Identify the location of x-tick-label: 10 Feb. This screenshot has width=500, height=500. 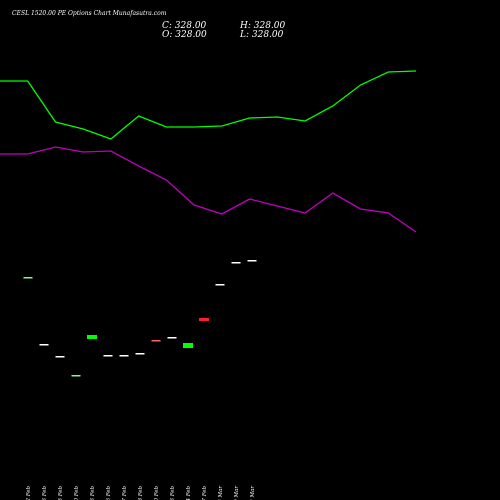
(77, 493).